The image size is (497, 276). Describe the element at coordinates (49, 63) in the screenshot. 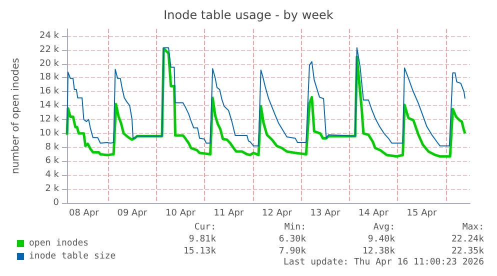

I see `y-tick-label: 20 k` at that location.